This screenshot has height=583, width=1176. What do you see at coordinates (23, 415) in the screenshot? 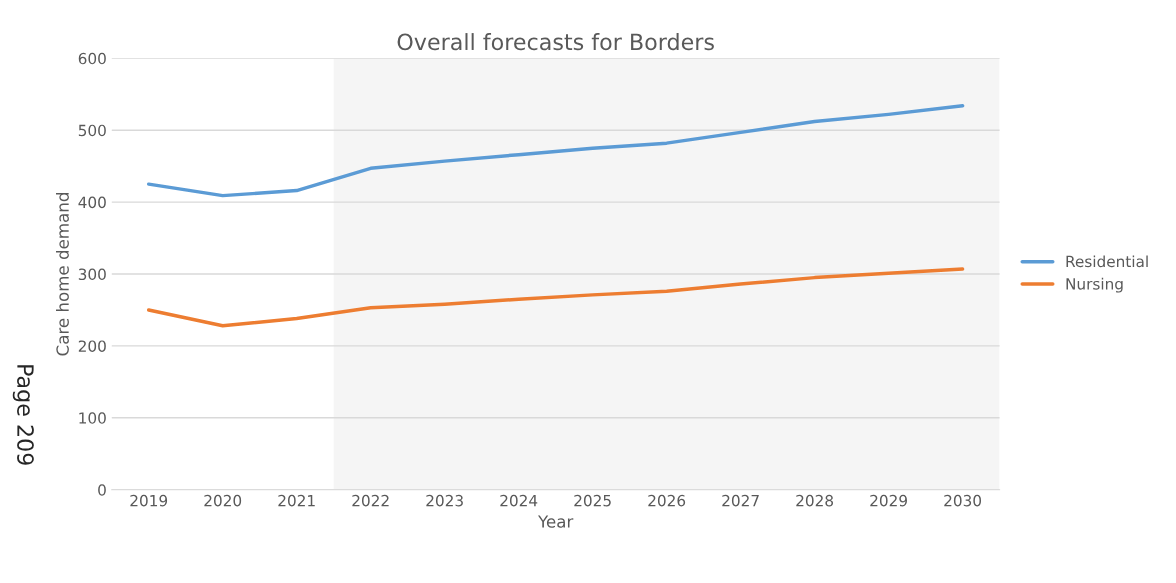
I see `text: Page 209` at bounding box center [23, 415].